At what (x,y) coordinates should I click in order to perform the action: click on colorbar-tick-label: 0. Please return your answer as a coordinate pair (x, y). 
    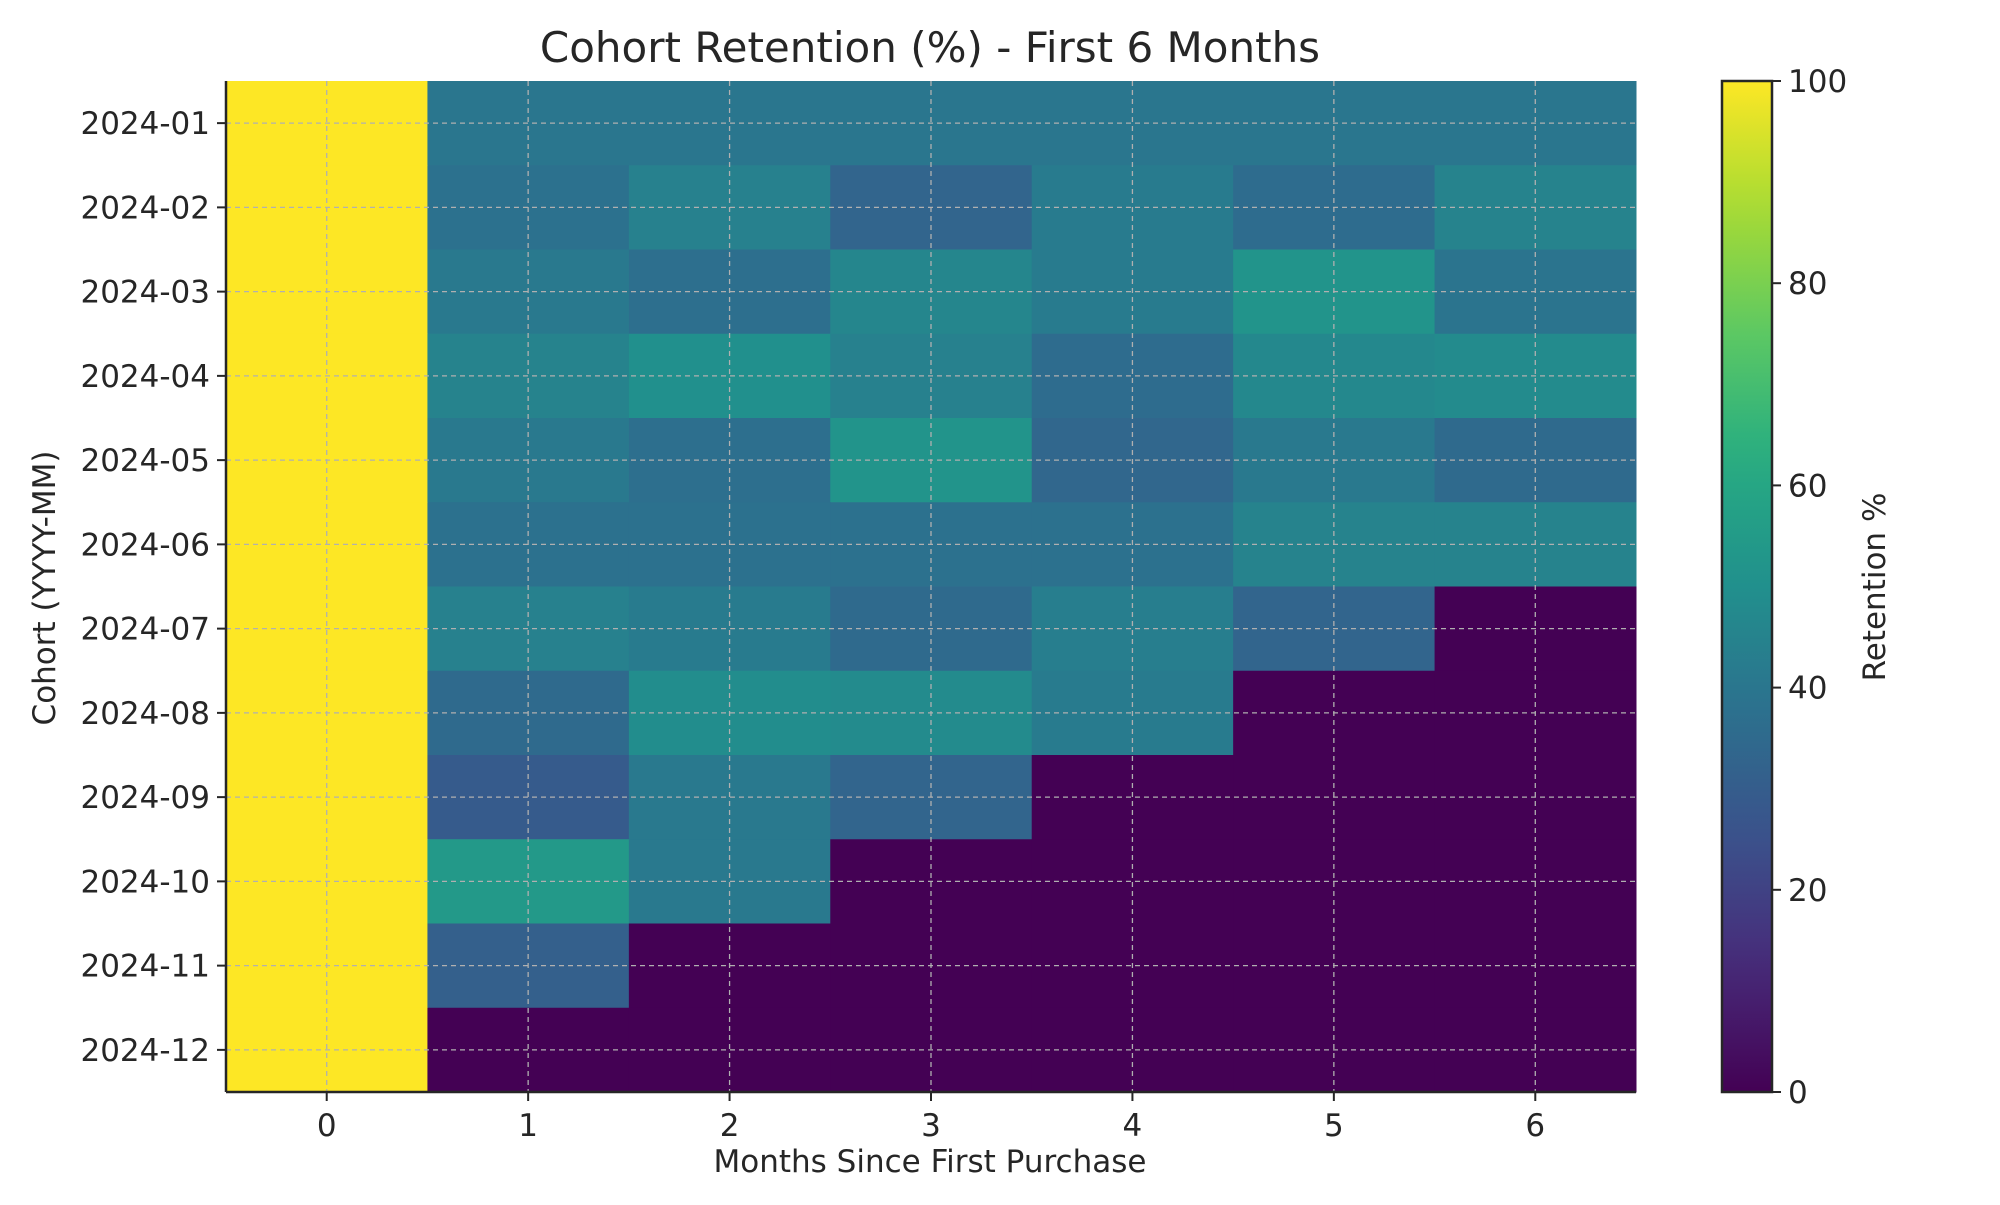
    Looking at the image, I should click on (1798, 1093).